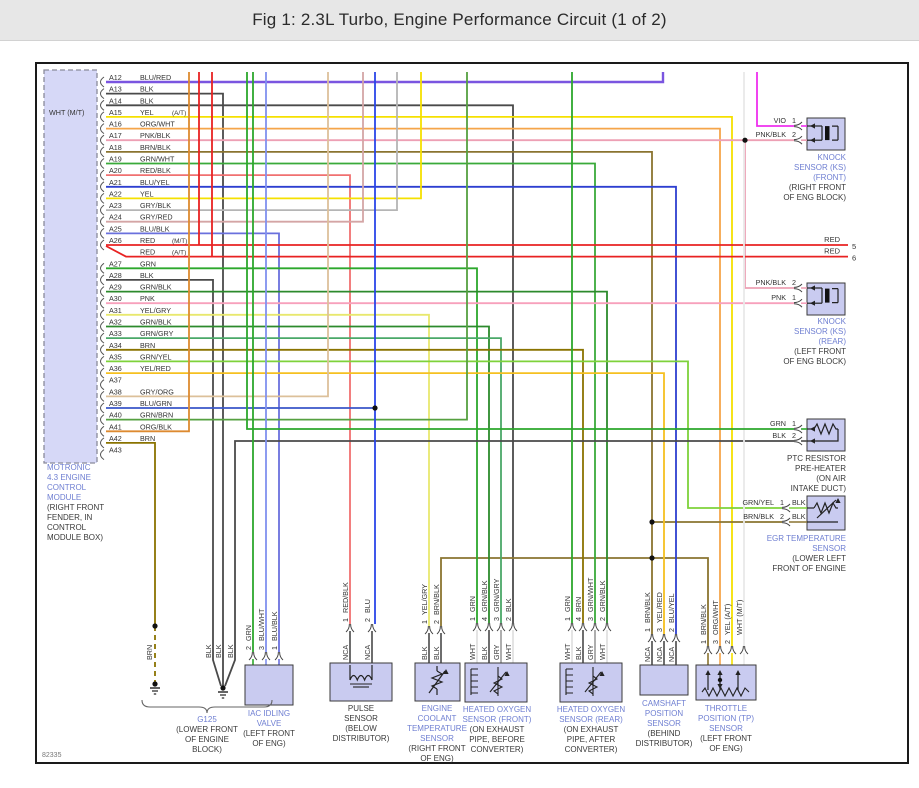  What do you see at coordinates (147, 345) in the screenshot?
I see `ecm-pin-wire-color: BRN` at bounding box center [147, 345].